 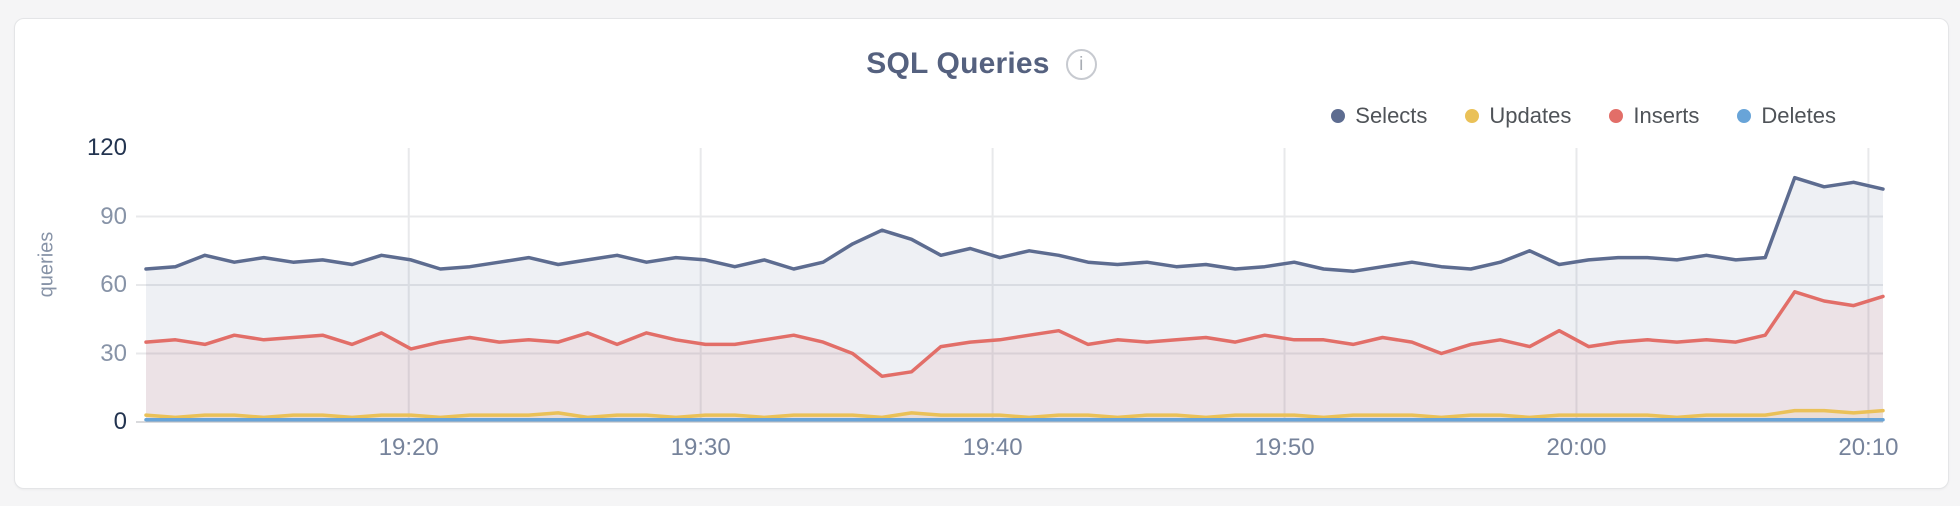 I want to click on legend-dot-deletes, so click(x=1744, y=116).